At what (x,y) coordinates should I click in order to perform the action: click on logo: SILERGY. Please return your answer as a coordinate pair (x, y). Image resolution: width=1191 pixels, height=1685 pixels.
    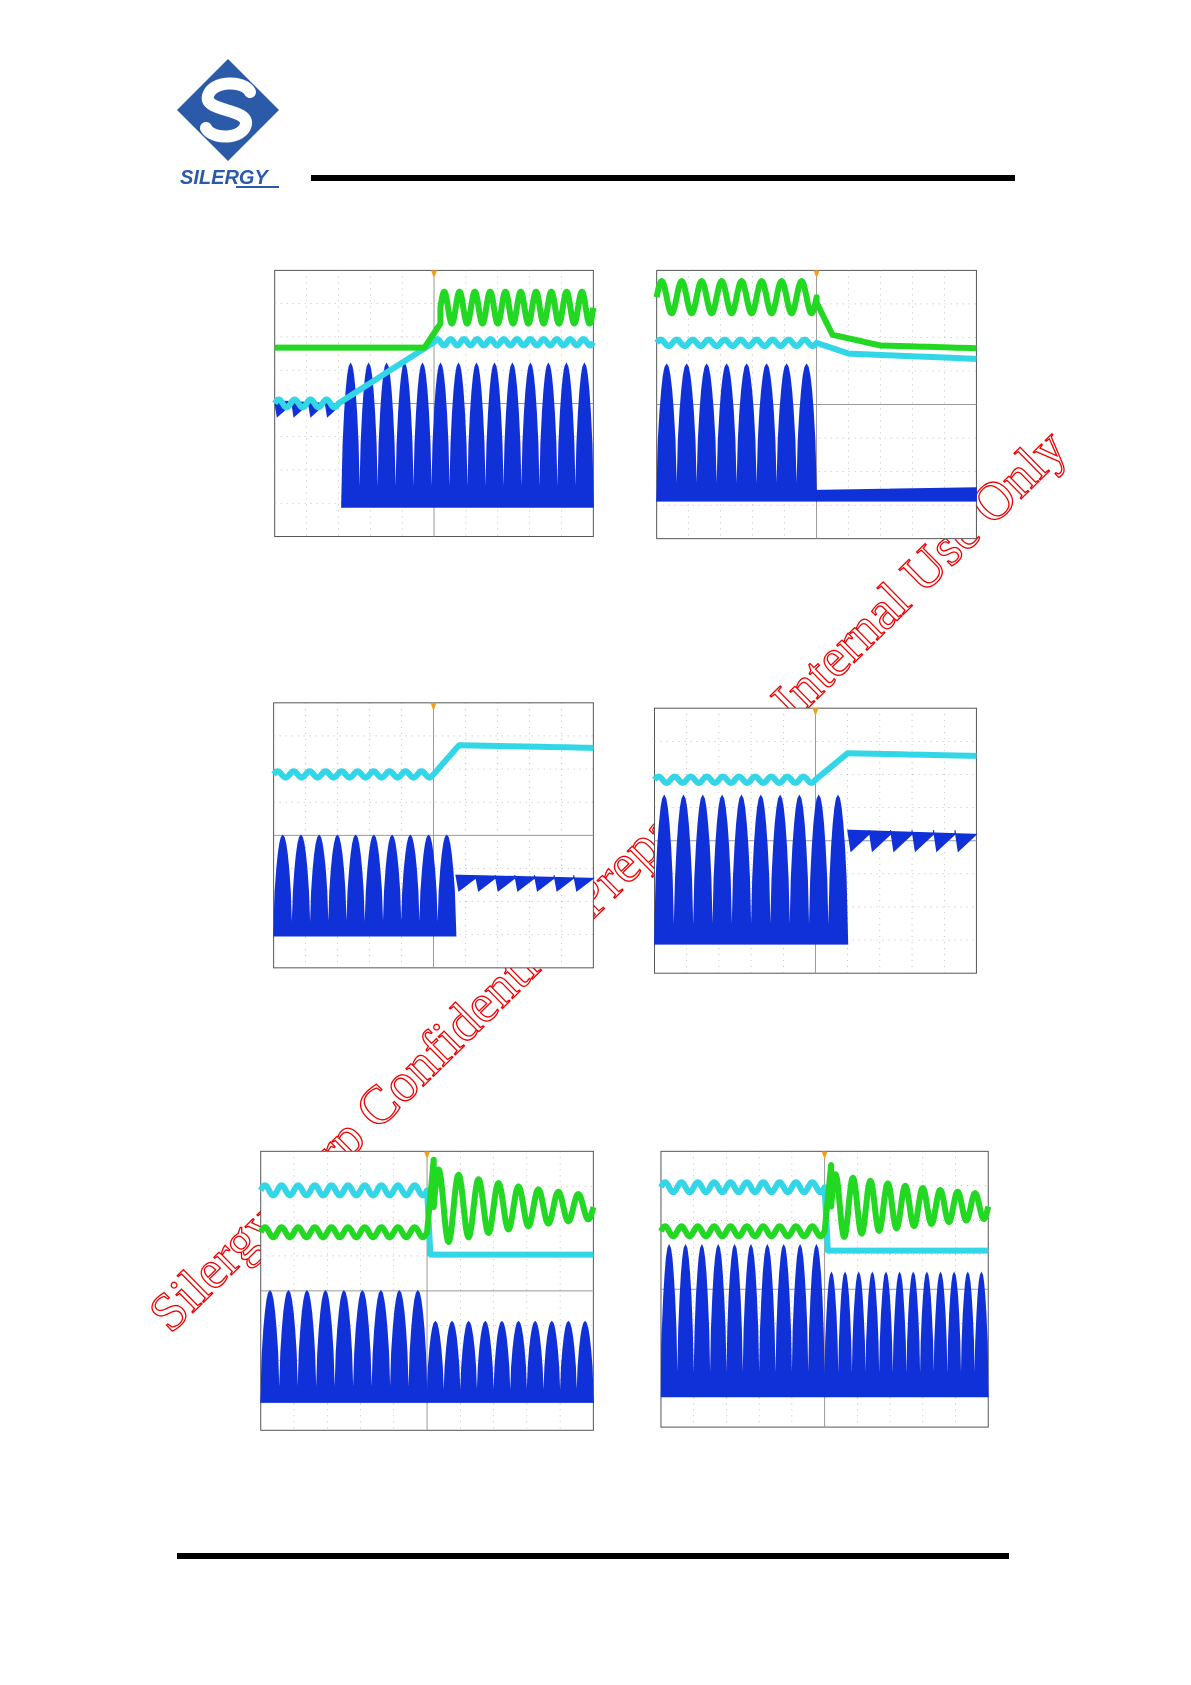
    Looking at the image, I should click on (228, 124).